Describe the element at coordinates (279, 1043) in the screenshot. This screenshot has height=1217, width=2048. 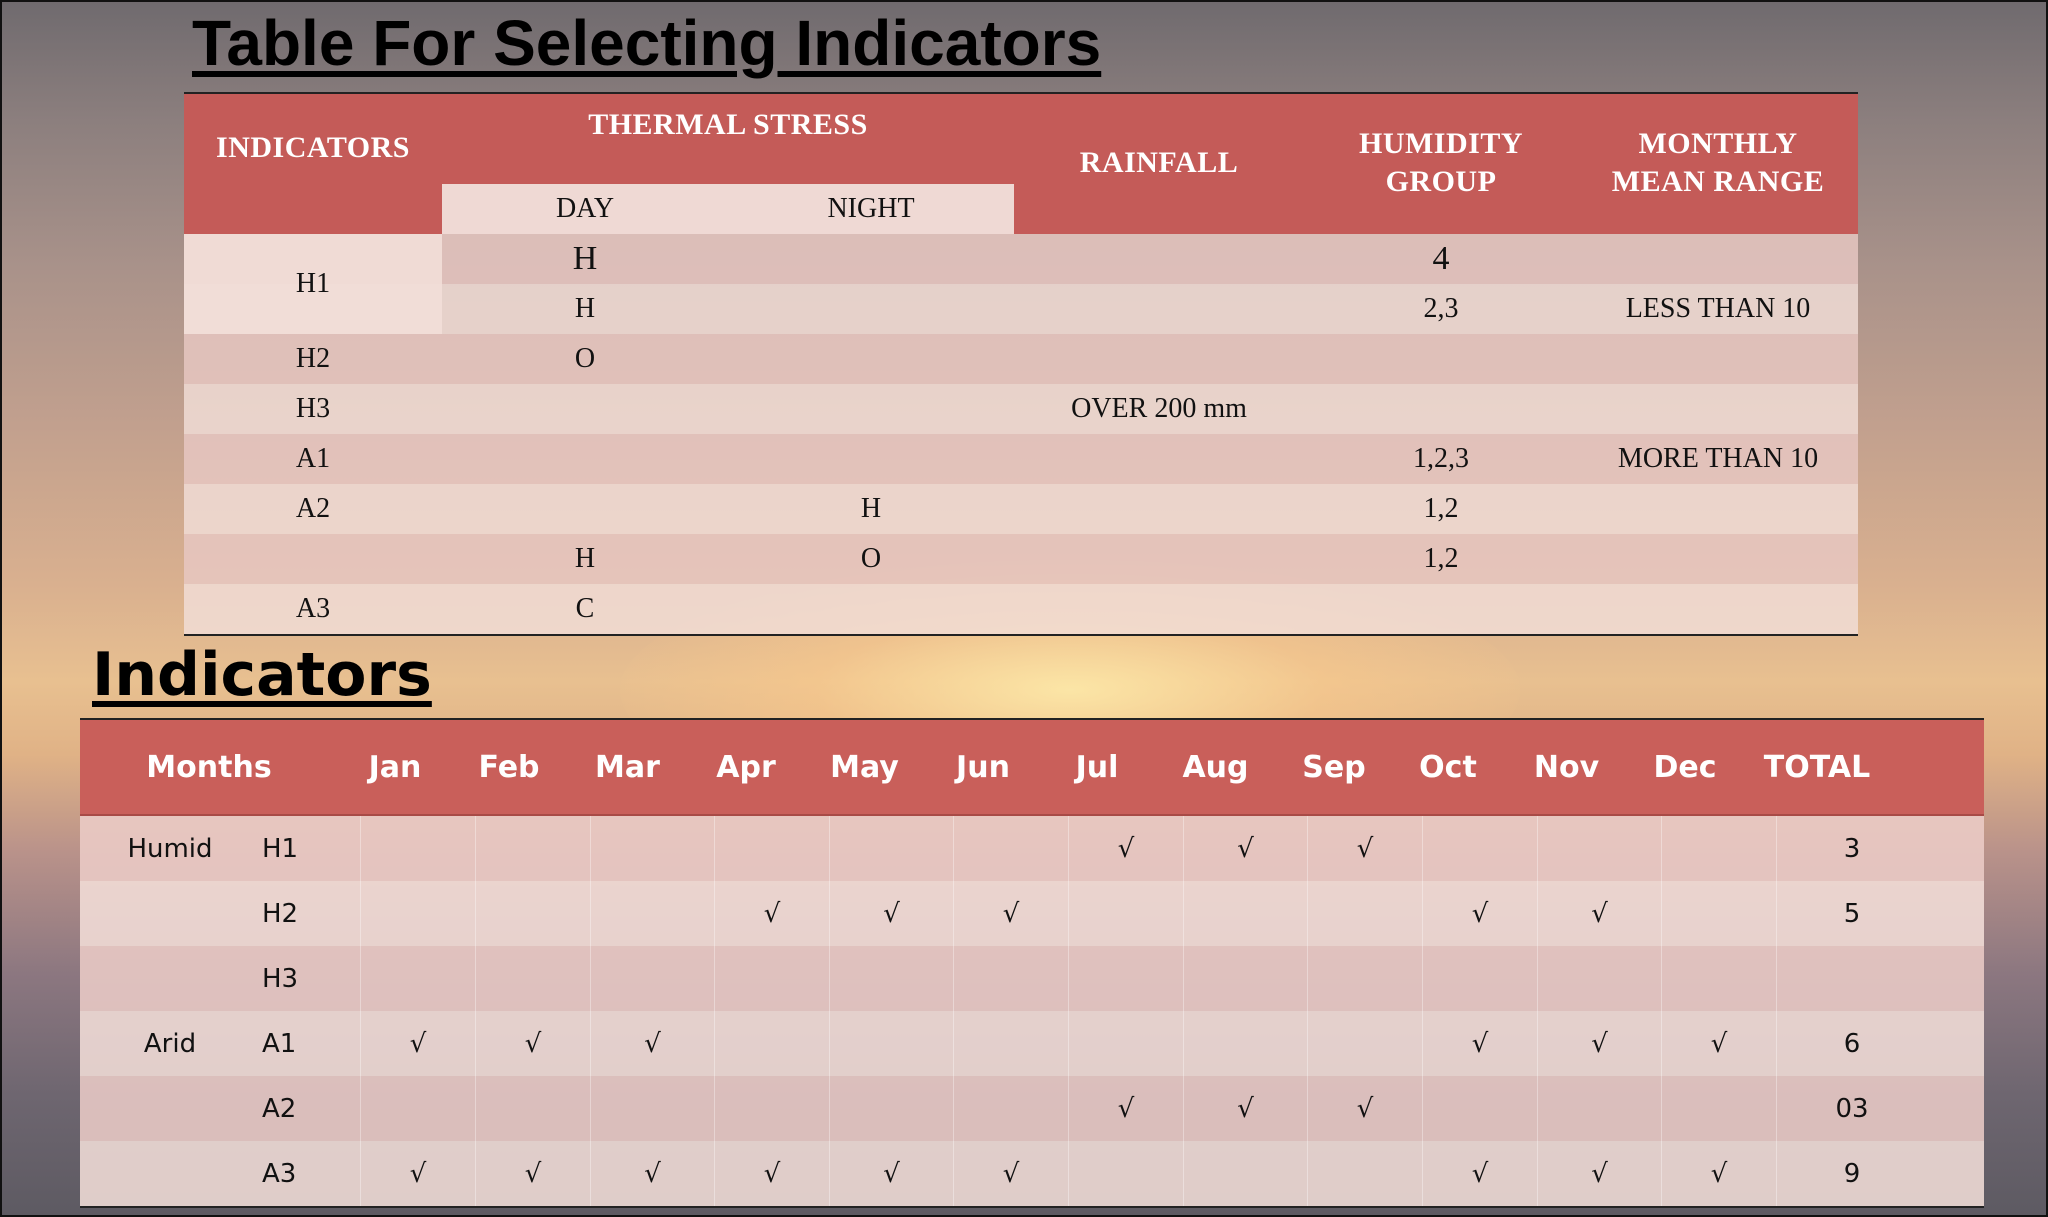
I see `row-code-label: A1` at that location.